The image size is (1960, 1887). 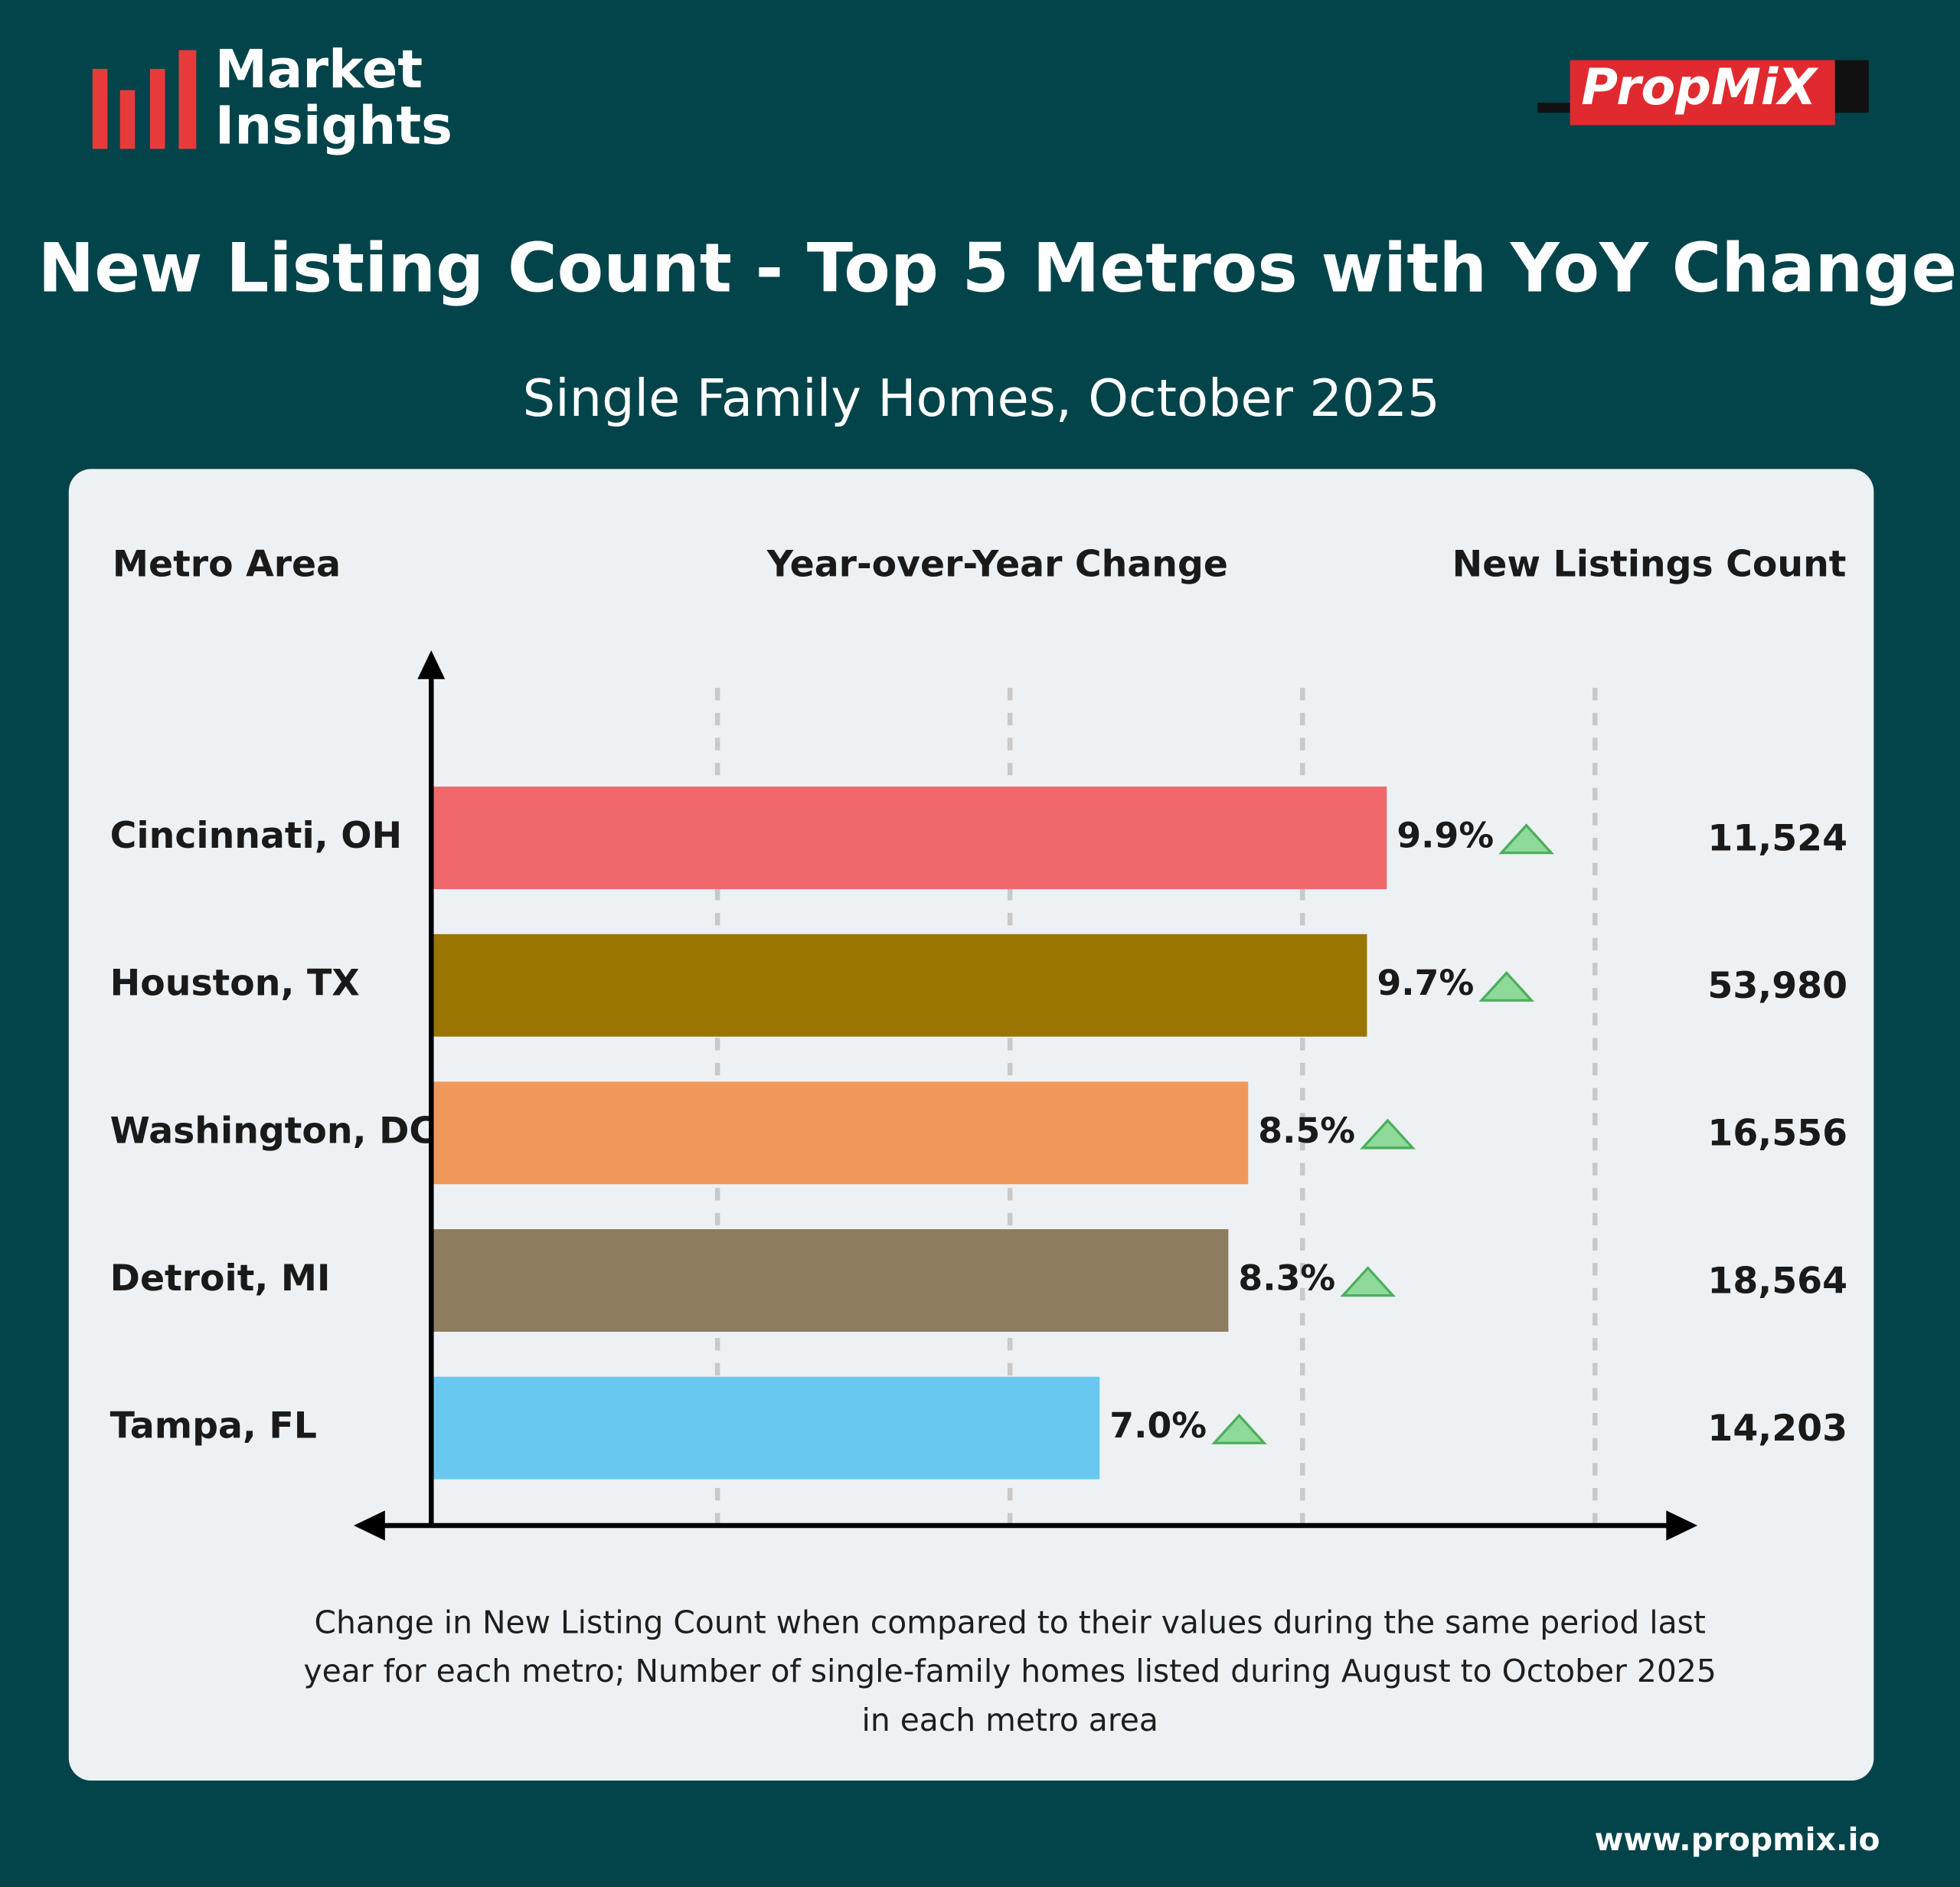 I want to click on column-header: Metro Area, so click(x=227, y=565).